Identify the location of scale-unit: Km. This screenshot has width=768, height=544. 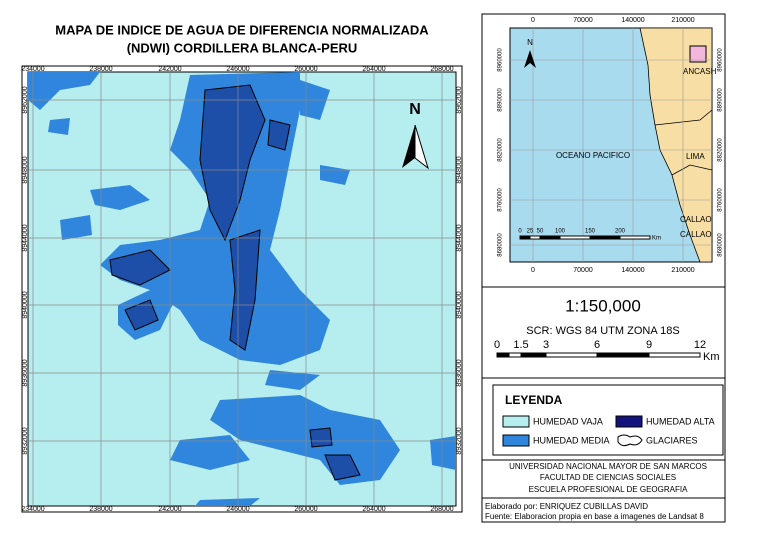
(711, 357).